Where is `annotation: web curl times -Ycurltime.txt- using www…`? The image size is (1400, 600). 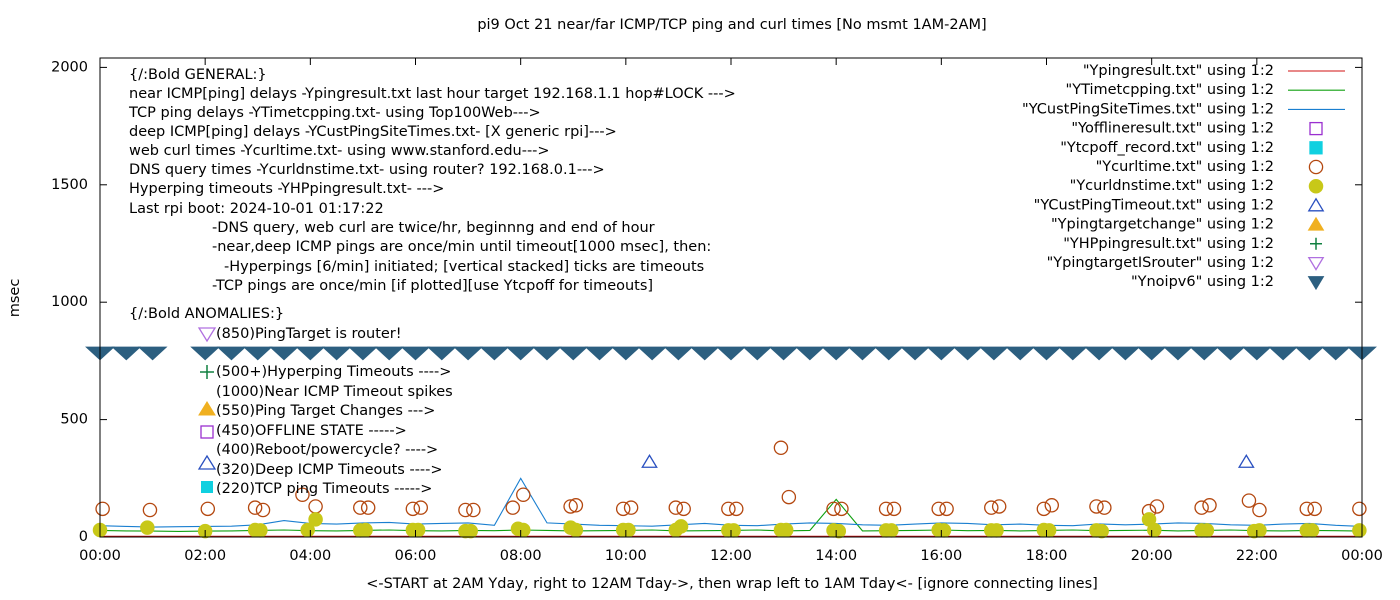
annotation: web curl times -Ycurltime.txt- using www… is located at coordinates (339, 151).